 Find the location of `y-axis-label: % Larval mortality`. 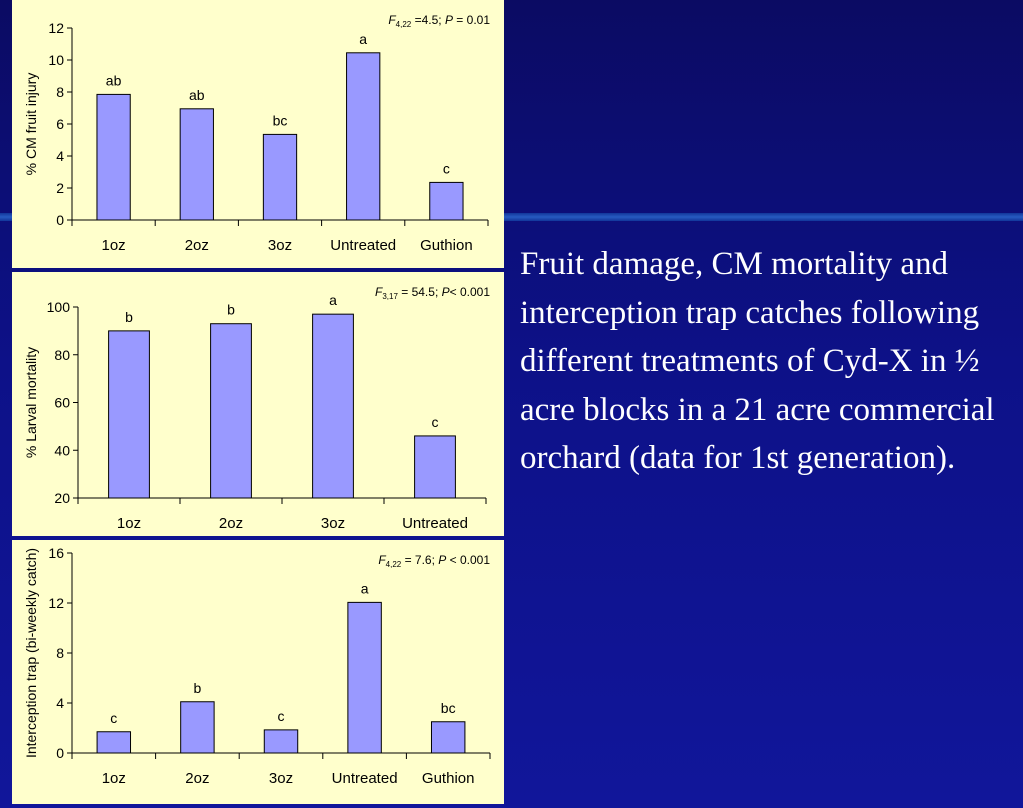

y-axis-label: % Larval mortality is located at coordinates (31, 402).